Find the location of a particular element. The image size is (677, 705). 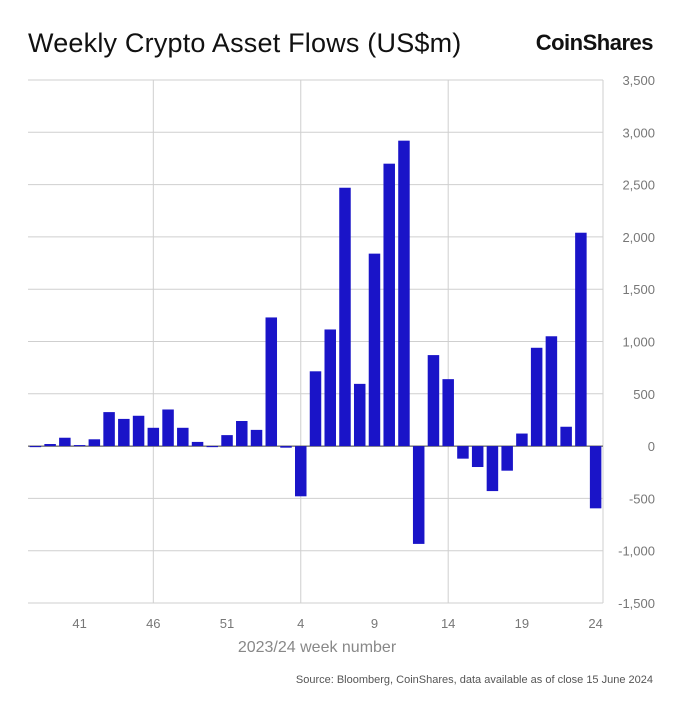

coinshares-logo: CoinShares is located at coordinates (594, 42).